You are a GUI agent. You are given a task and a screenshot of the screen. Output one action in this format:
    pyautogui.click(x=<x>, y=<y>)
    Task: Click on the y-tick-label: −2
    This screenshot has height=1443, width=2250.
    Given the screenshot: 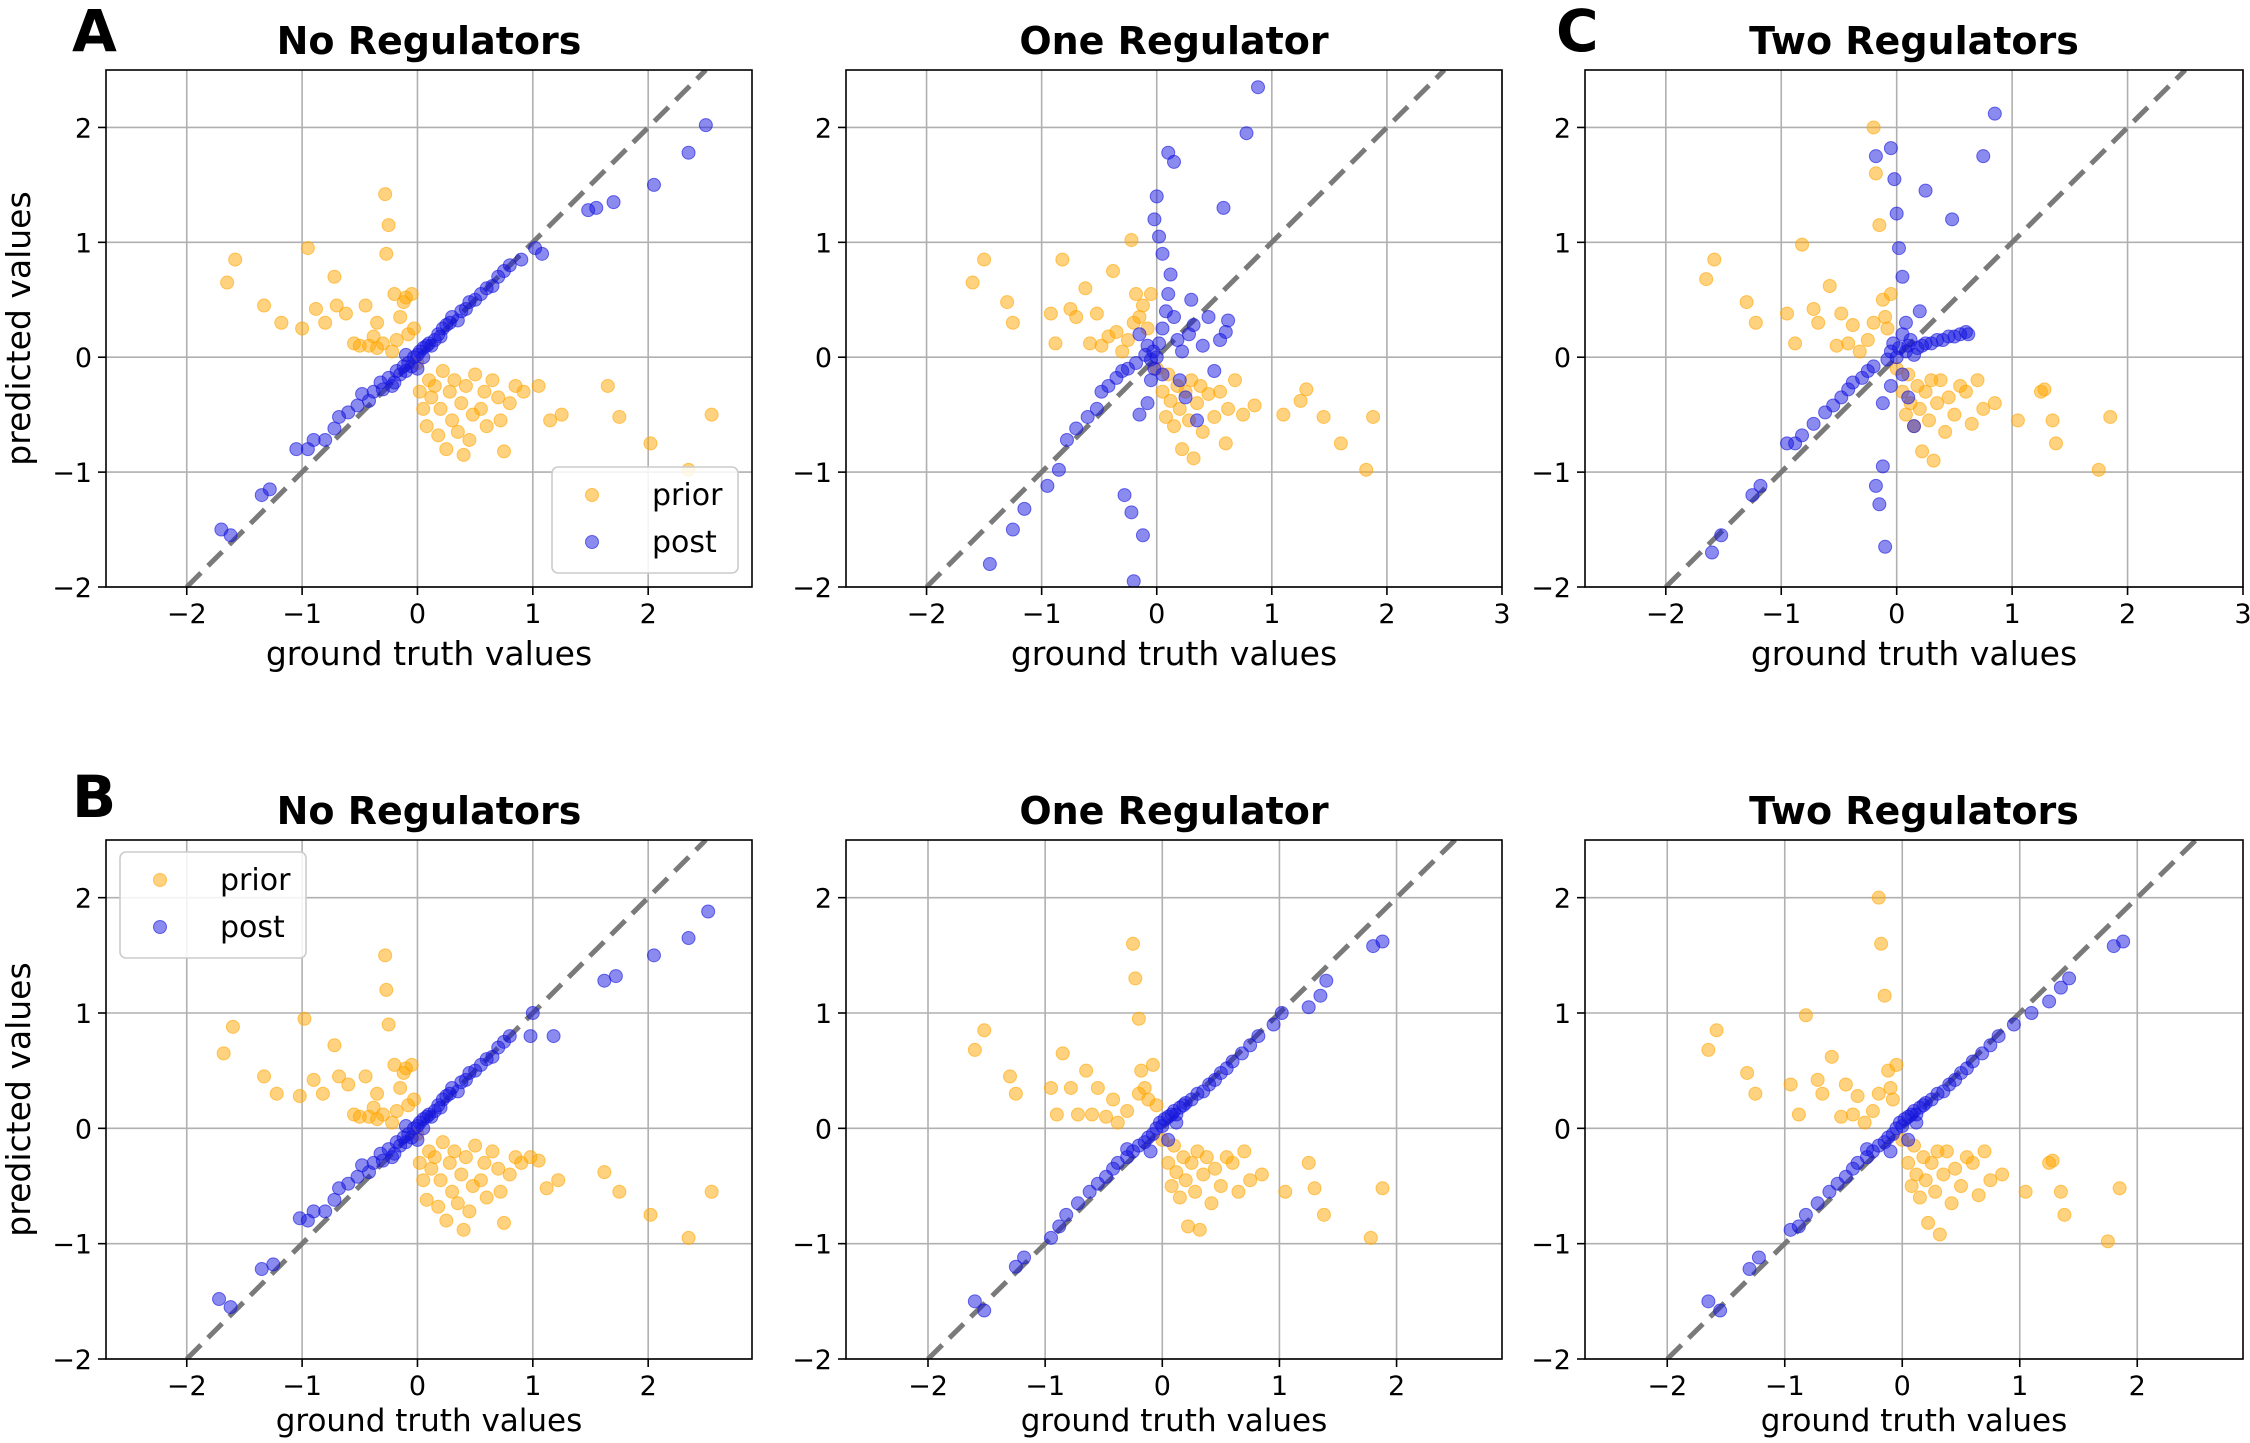 What is the action you would take?
    pyautogui.click(x=812, y=588)
    